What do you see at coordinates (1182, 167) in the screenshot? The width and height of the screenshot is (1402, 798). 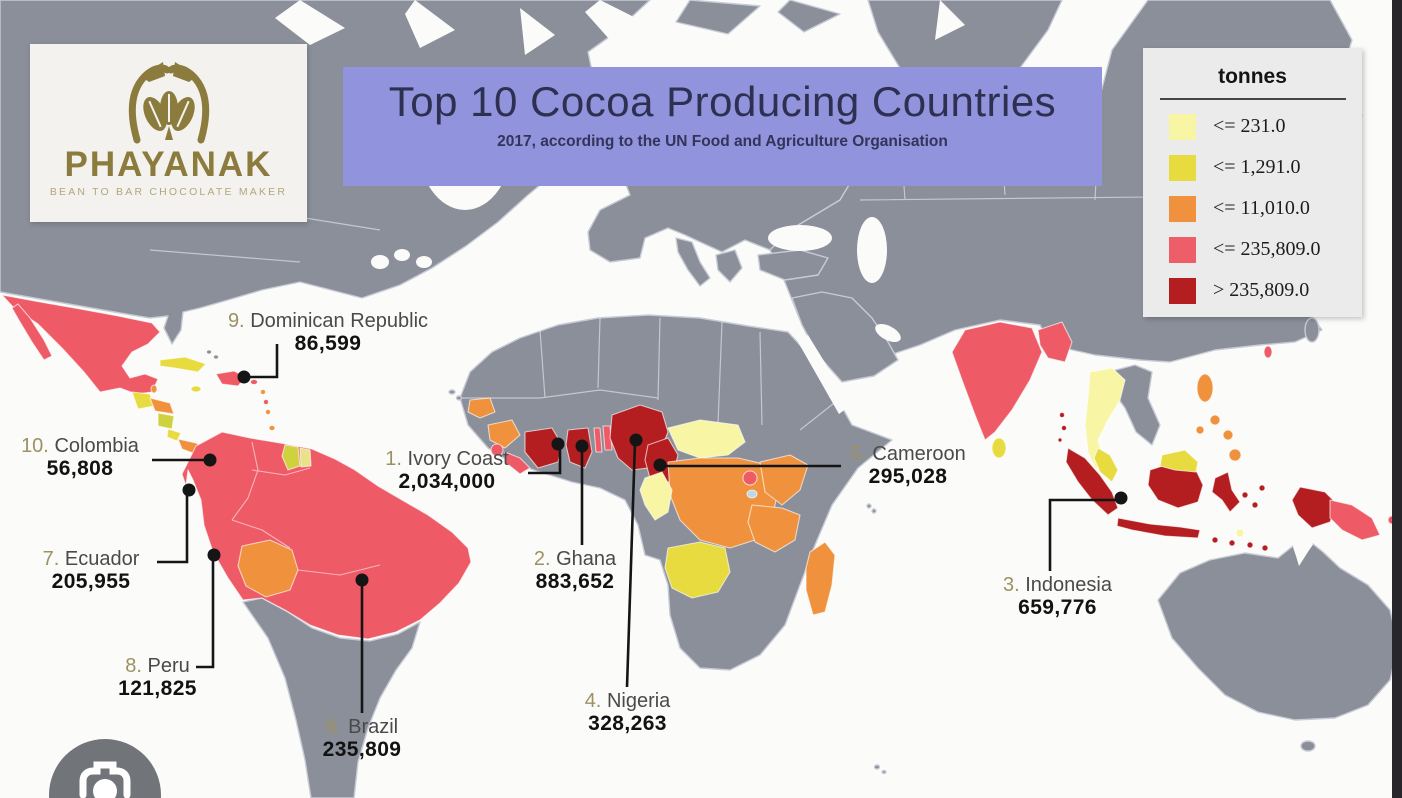 I see `legend-swatch-yellow` at bounding box center [1182, 167].